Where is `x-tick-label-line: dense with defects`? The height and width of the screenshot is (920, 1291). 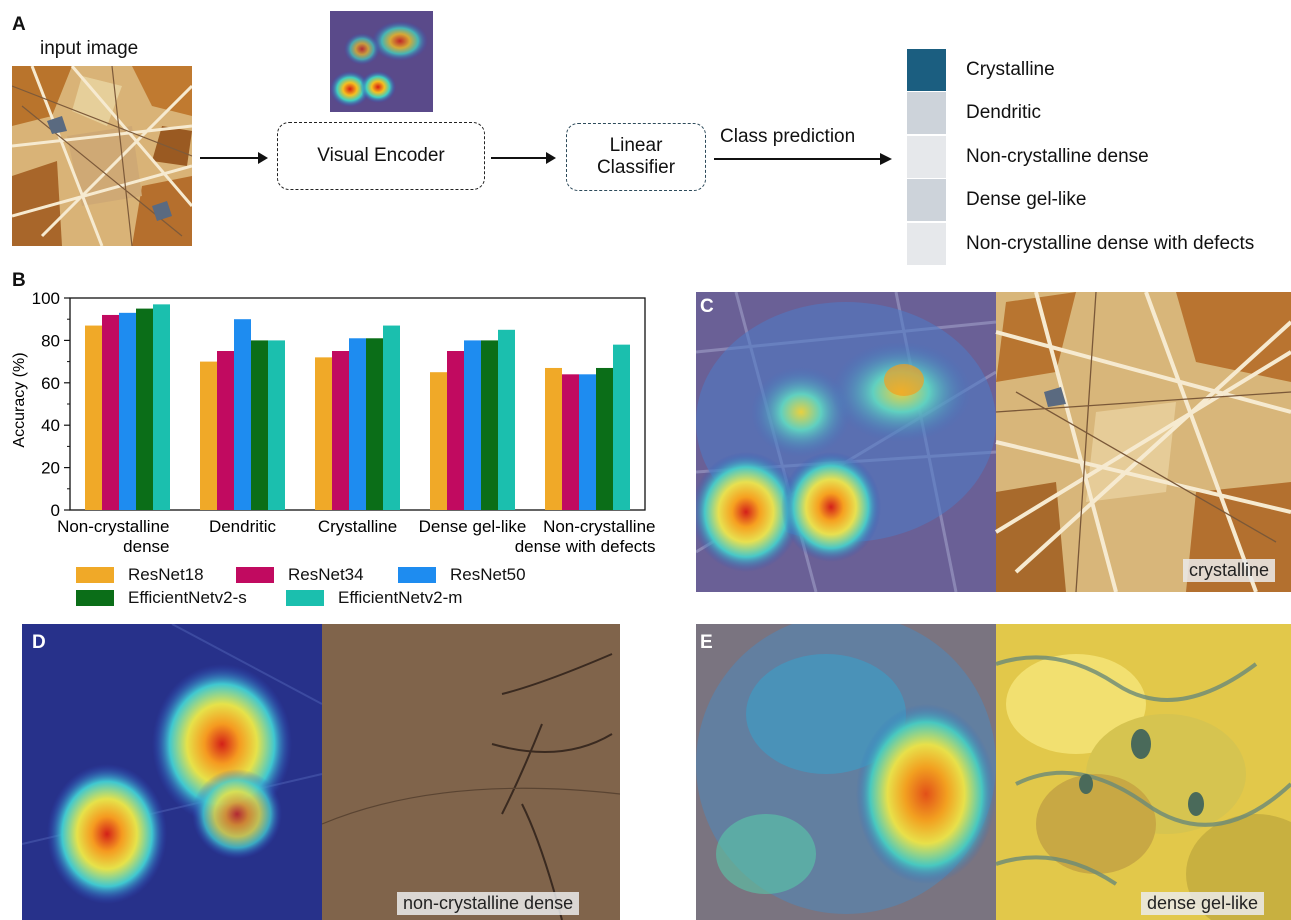
x-tick-label-line: dense with defects is located at coordinates (585, 546).